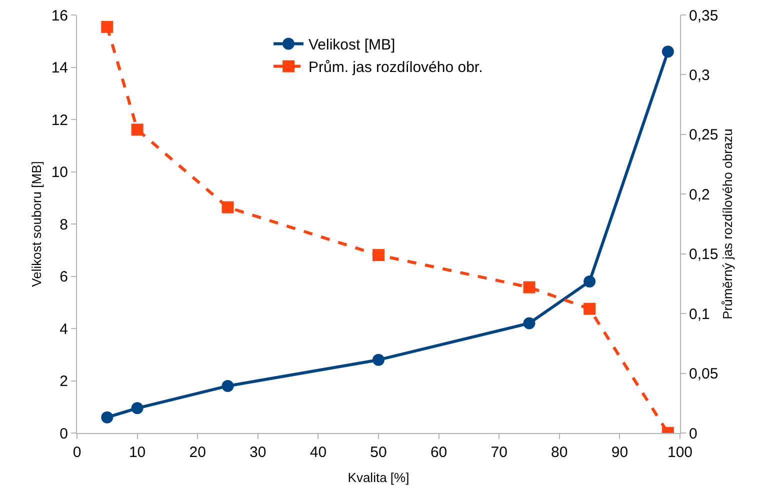  Describe the element at coordinates (352, 45) in the screenshot. I see `legend-label: Velikost [MB]` at that location.